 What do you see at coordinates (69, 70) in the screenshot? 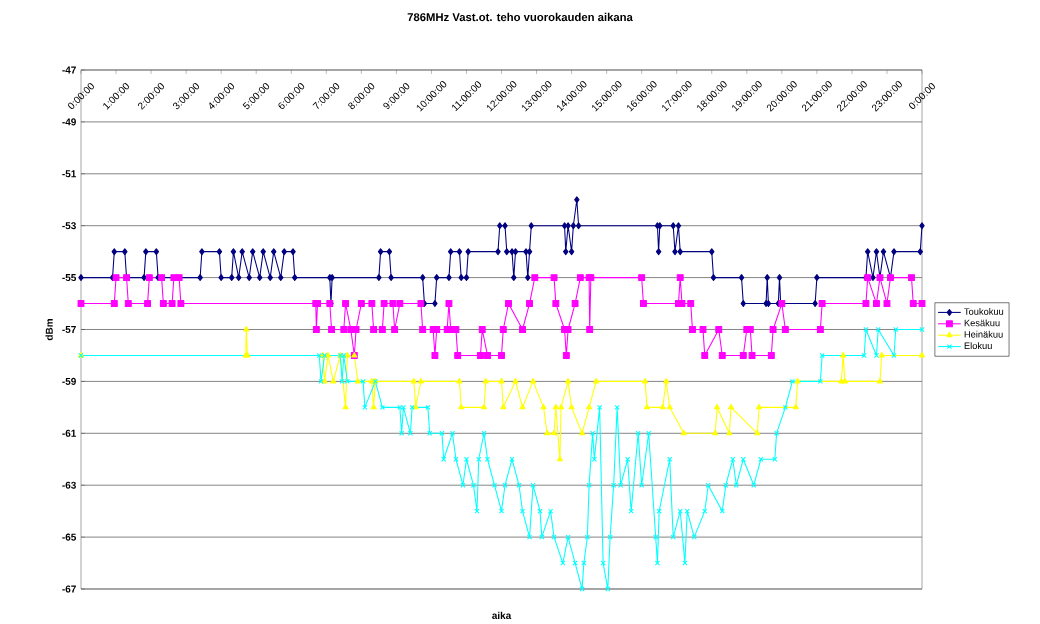
I see `y-tick-label: -47` at bounding box center [69, 70].